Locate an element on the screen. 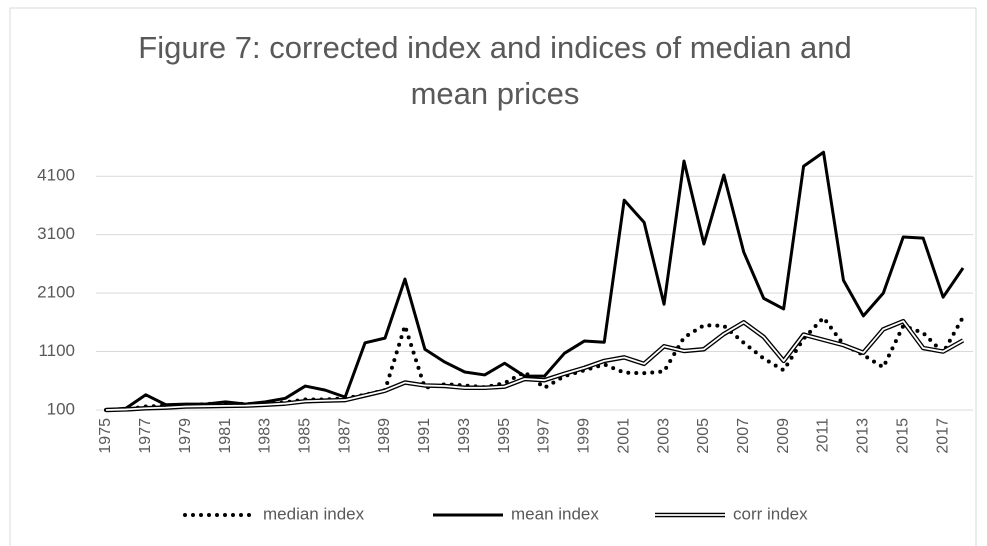 This screenshot has height=546, width=987. x-tick-label: 2005 is located at coordinates (703, 436).